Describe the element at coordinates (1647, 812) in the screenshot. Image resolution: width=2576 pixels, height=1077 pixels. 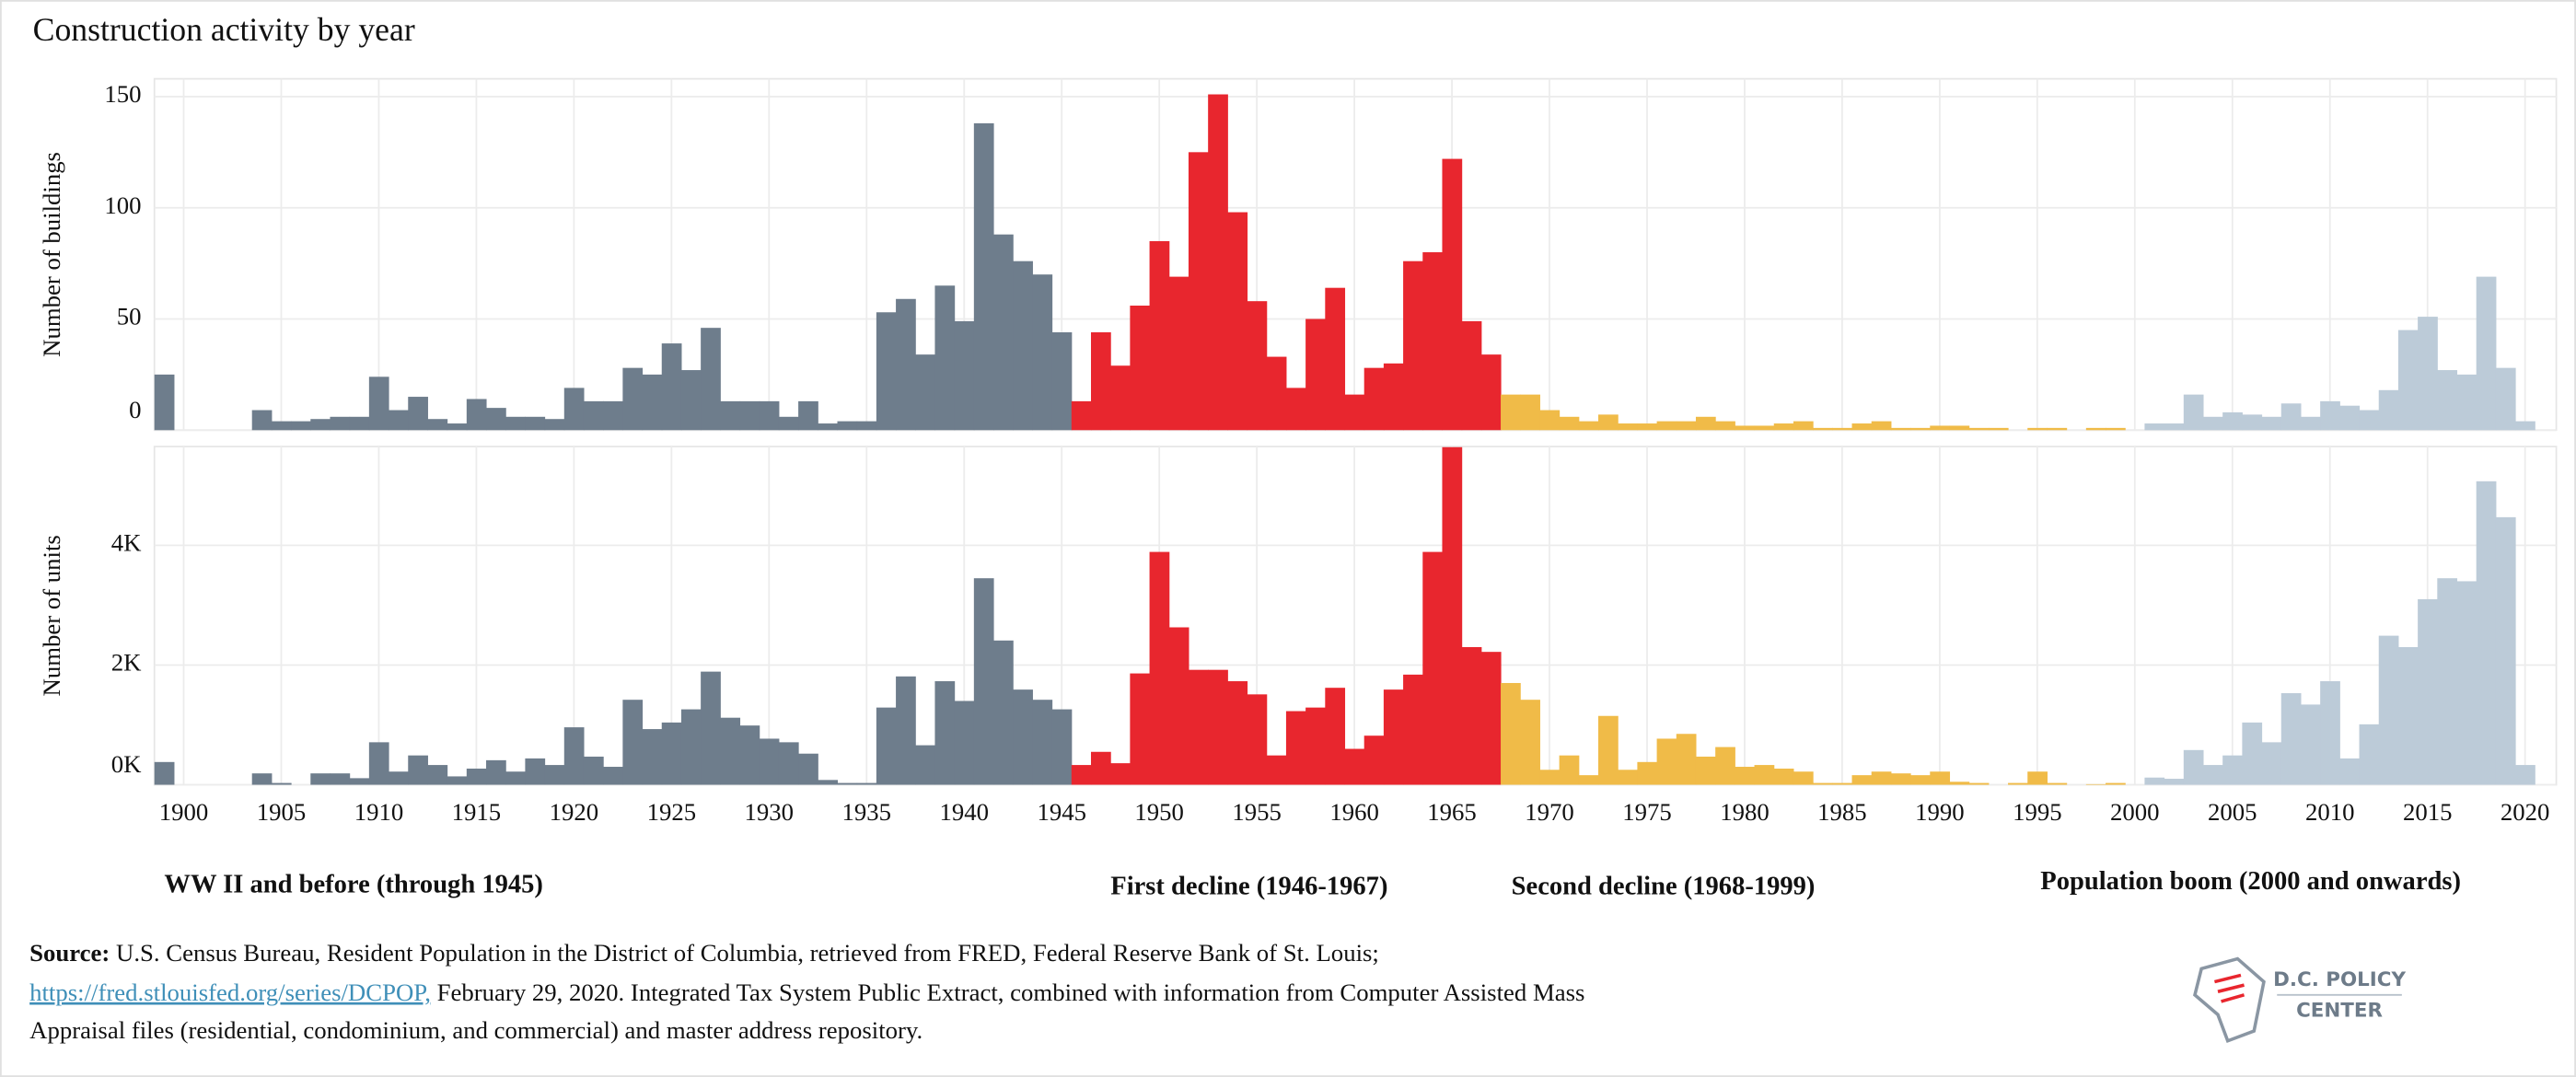
I see `x-tick-label: 1975` at that location.